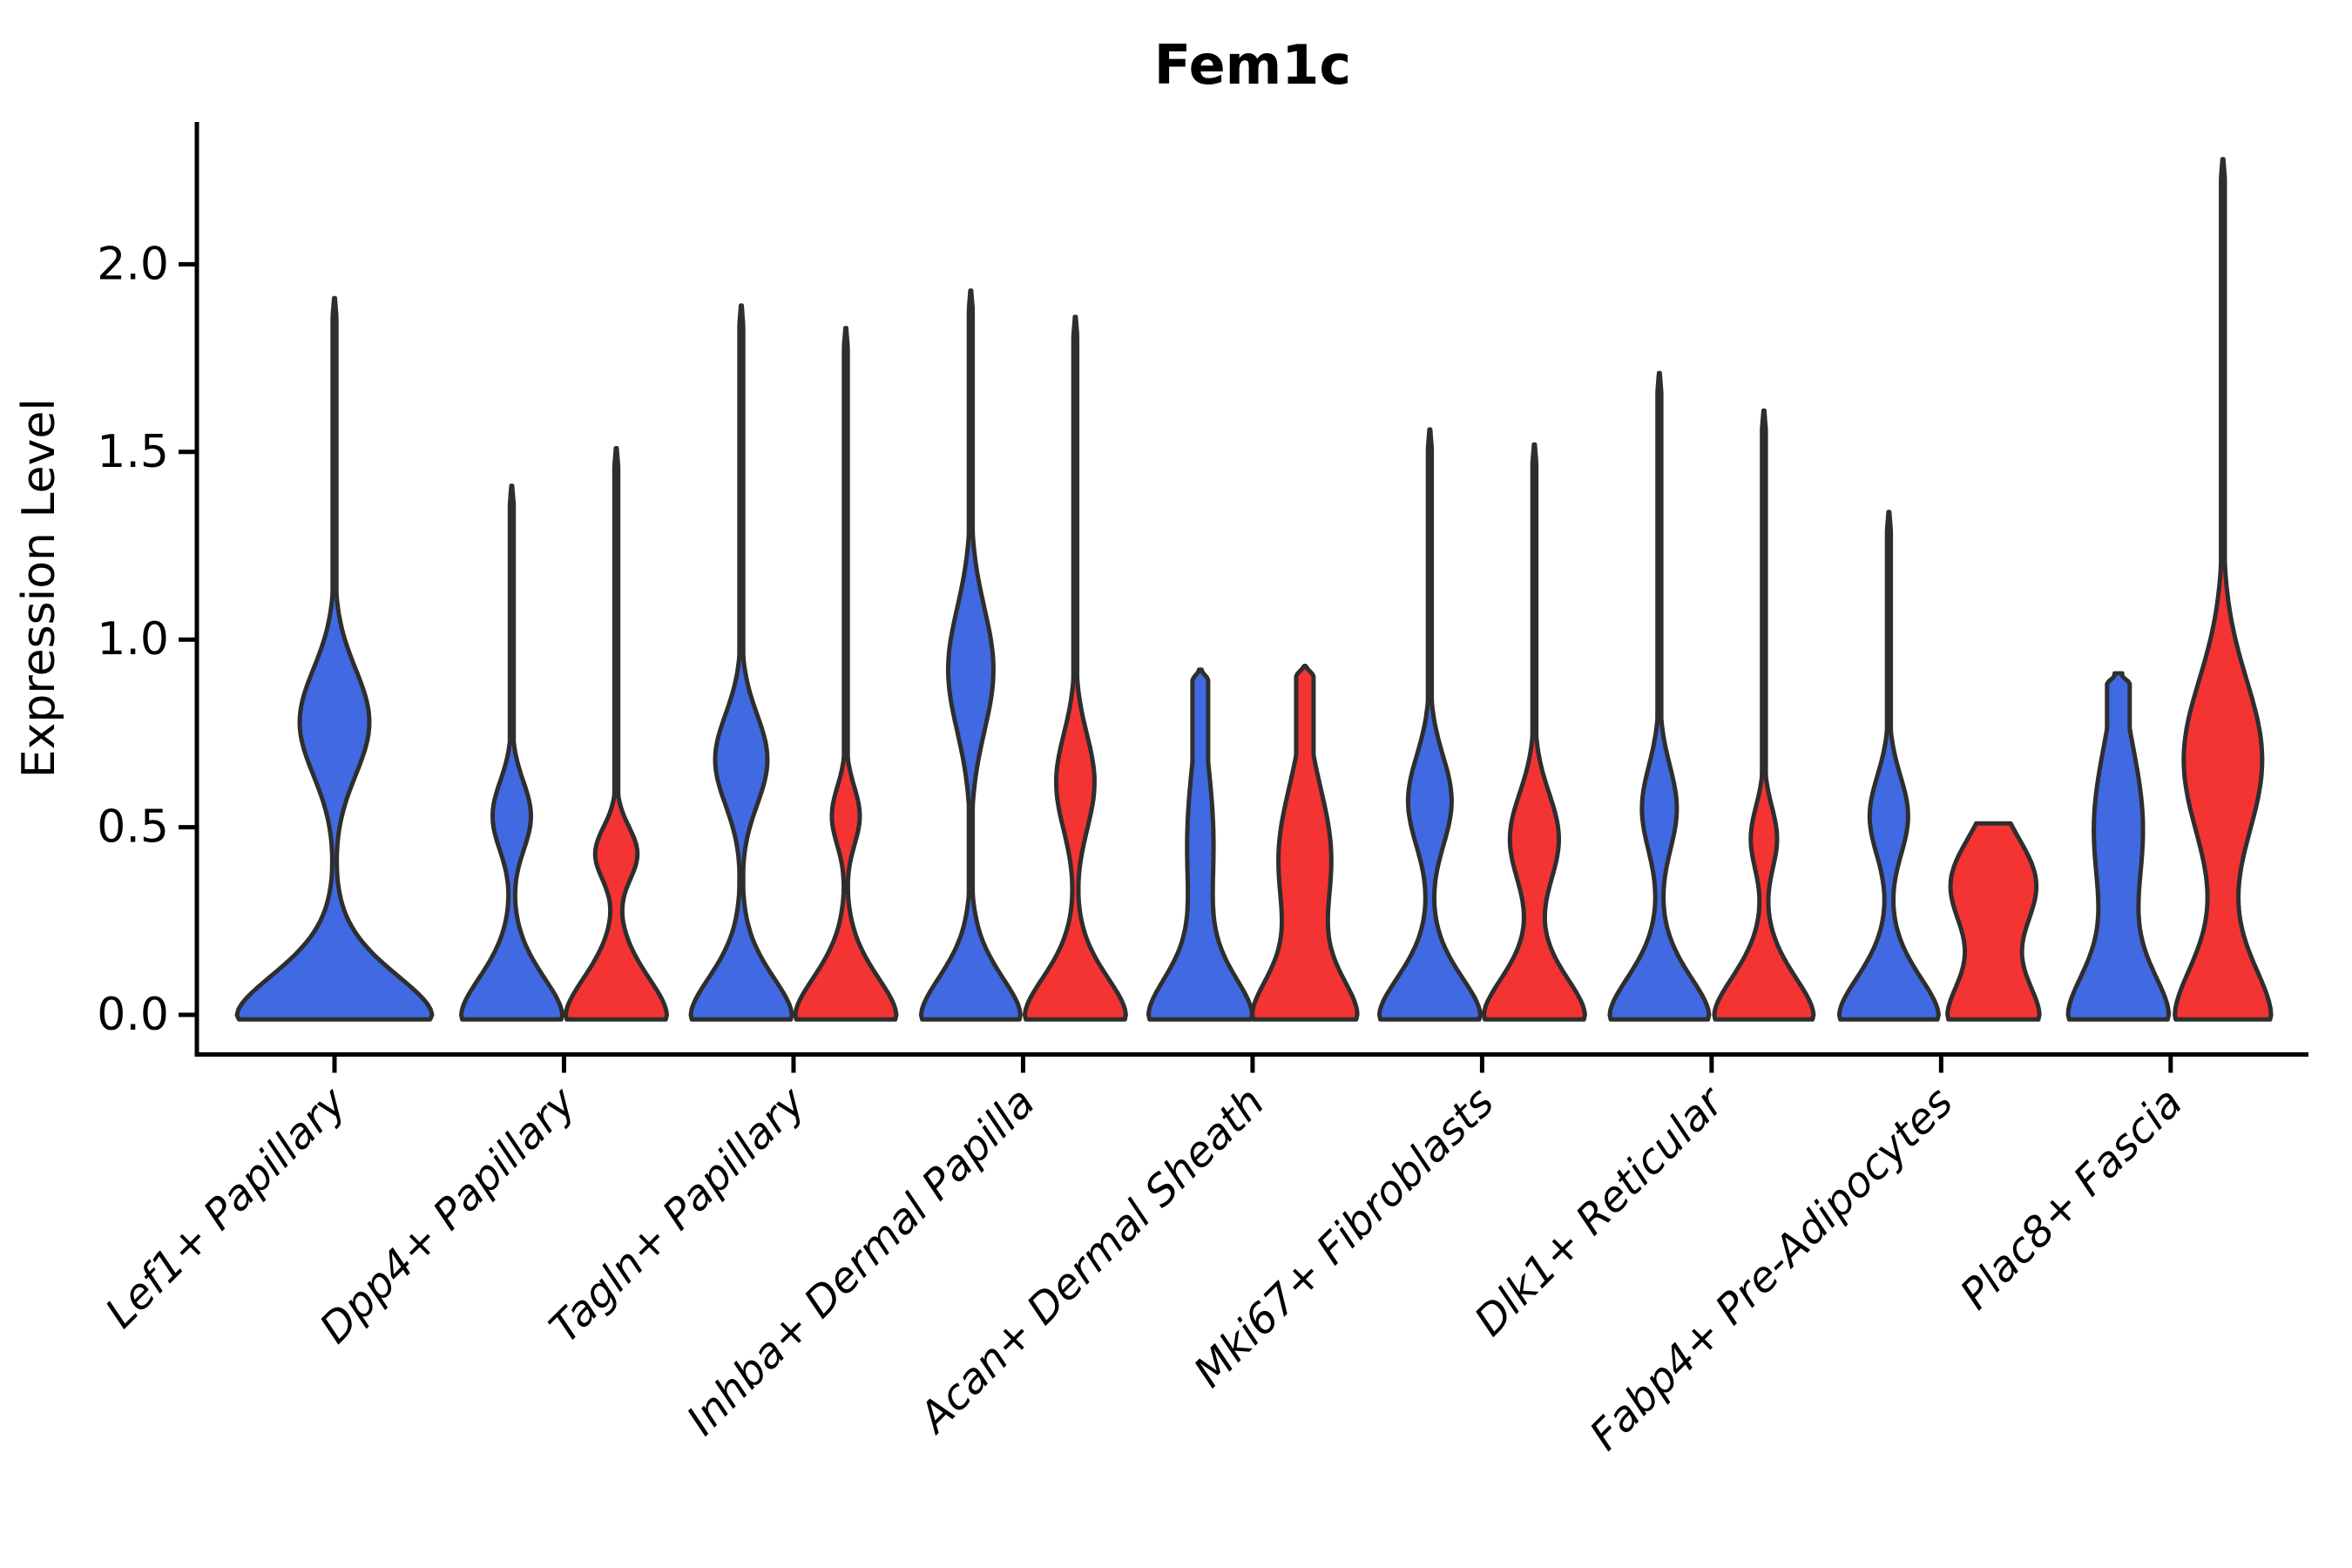 Image resolution: width=2352 pixels, height=1568 pixels. I want to click on violin-fabp4-pre-adipocytes-red, so click(1994, 921).